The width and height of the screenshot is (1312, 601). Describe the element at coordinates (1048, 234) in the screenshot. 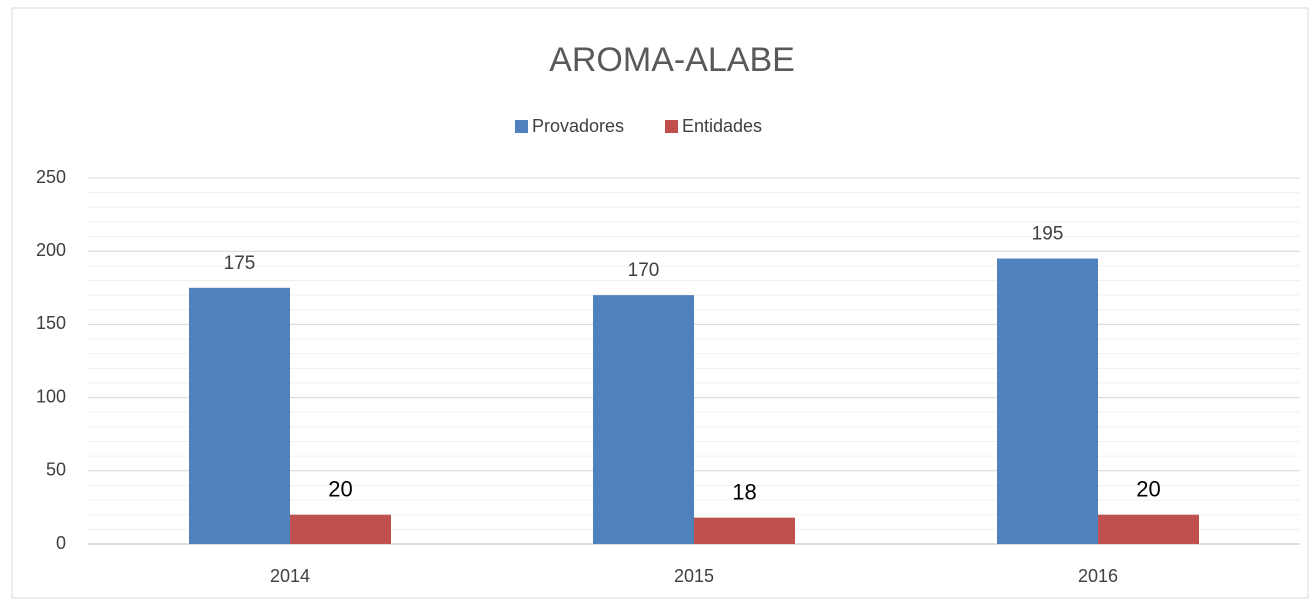

I see `data-label: 195` at that location.